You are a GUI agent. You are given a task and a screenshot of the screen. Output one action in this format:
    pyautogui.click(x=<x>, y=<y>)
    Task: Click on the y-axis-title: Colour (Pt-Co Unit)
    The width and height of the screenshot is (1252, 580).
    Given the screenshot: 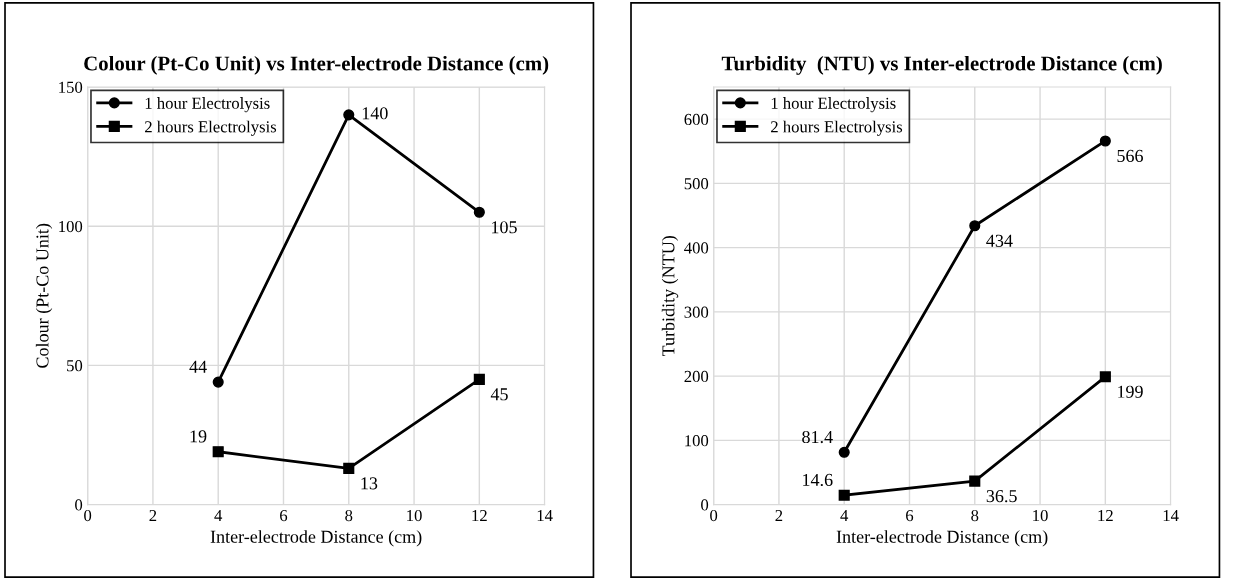 What is the action you would take?
    pyautogui.click(x=44, y=295)
    